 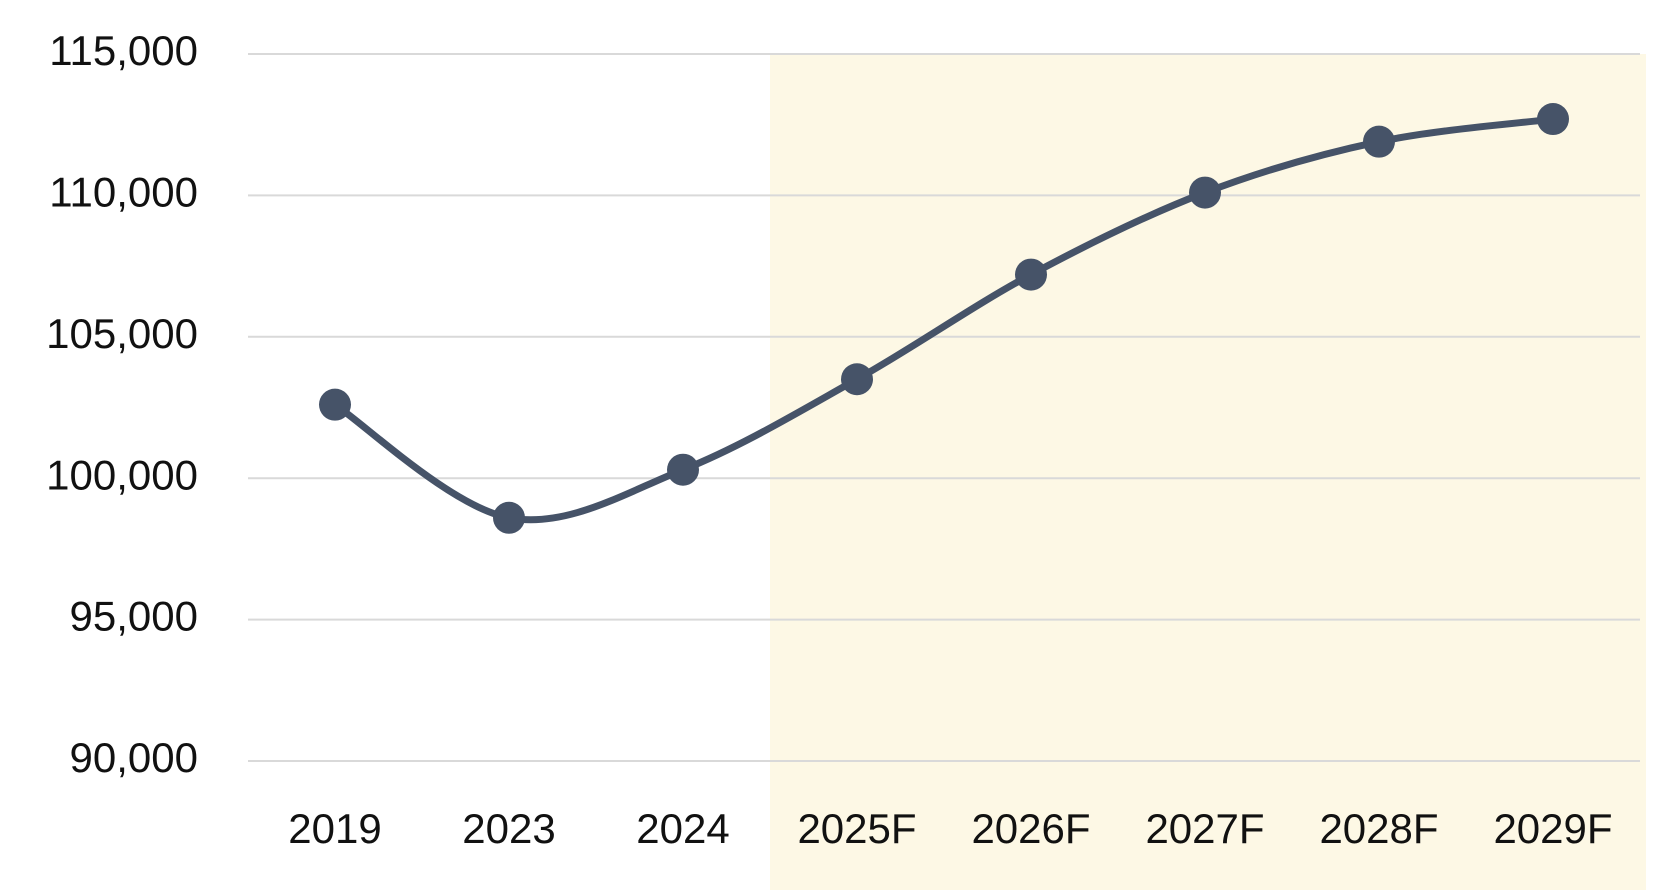 I want to click on x-tick-label: 2026F, so click(x=1030, y=828).